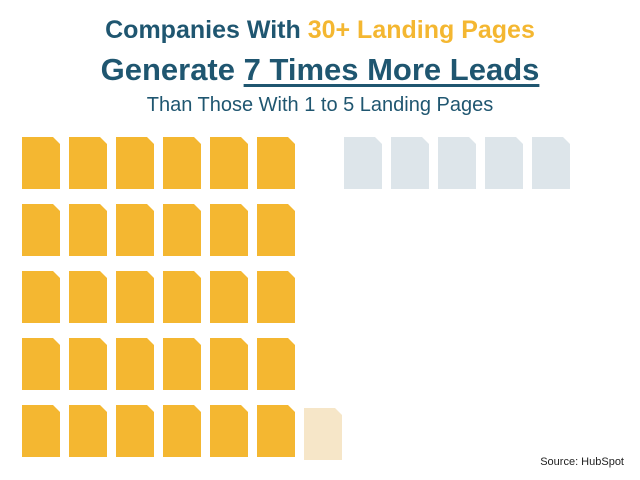 The image size is (640, 480). Describe the element at coordinates (172, 69) in the screenshot. I see `headline-generate: Generate` at that location.